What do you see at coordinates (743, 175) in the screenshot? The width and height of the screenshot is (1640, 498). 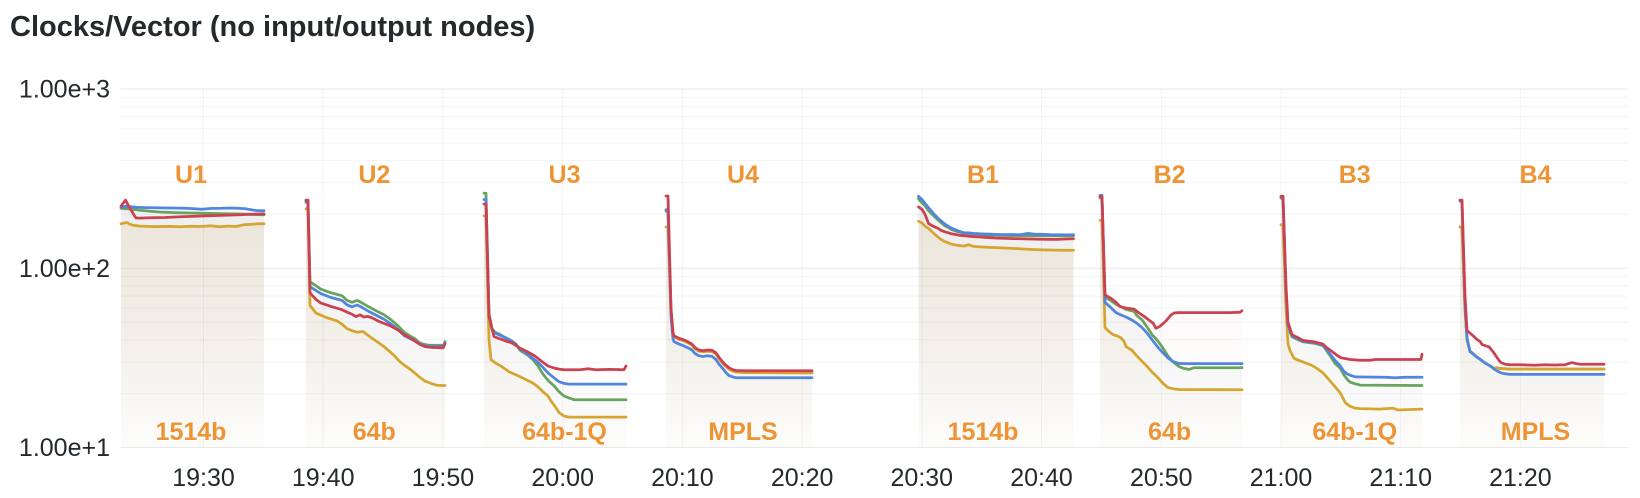 I see `svg-text: U4` at bounding box center [743, 175].